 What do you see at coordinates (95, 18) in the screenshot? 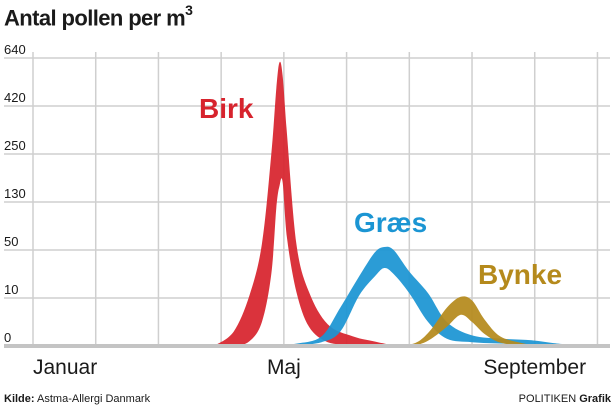
I see `chart-title-text: Antal pollen per m` at bounding box center [95, 18].